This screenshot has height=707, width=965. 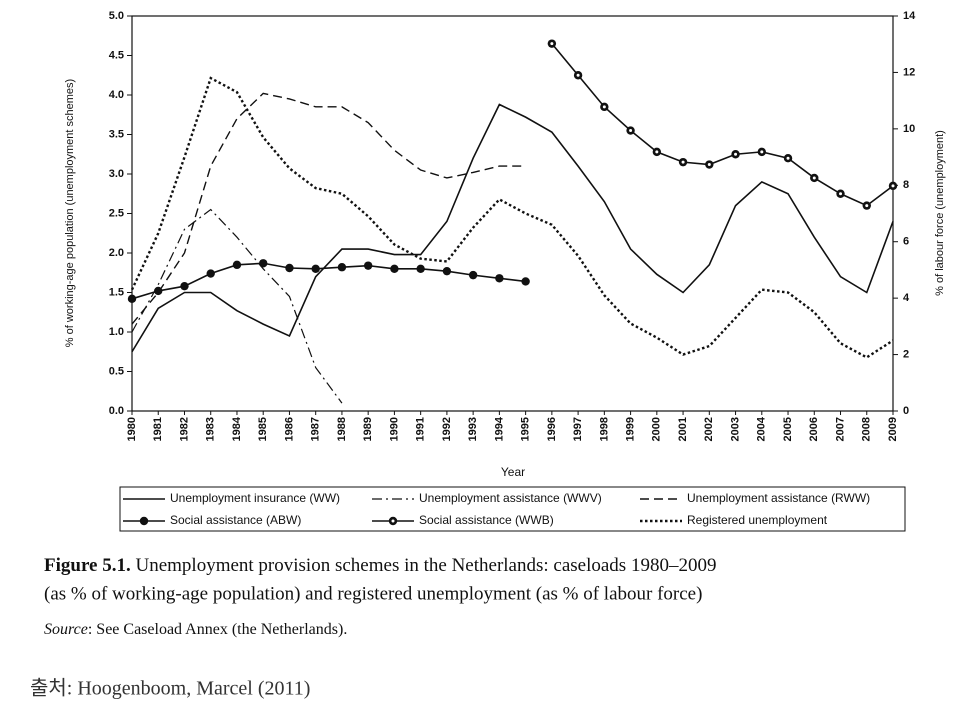 What do you see at coordinates (893, 429) in the screenshot?
I see `x-tick-label: 2009` at bounding box center [893, 429].